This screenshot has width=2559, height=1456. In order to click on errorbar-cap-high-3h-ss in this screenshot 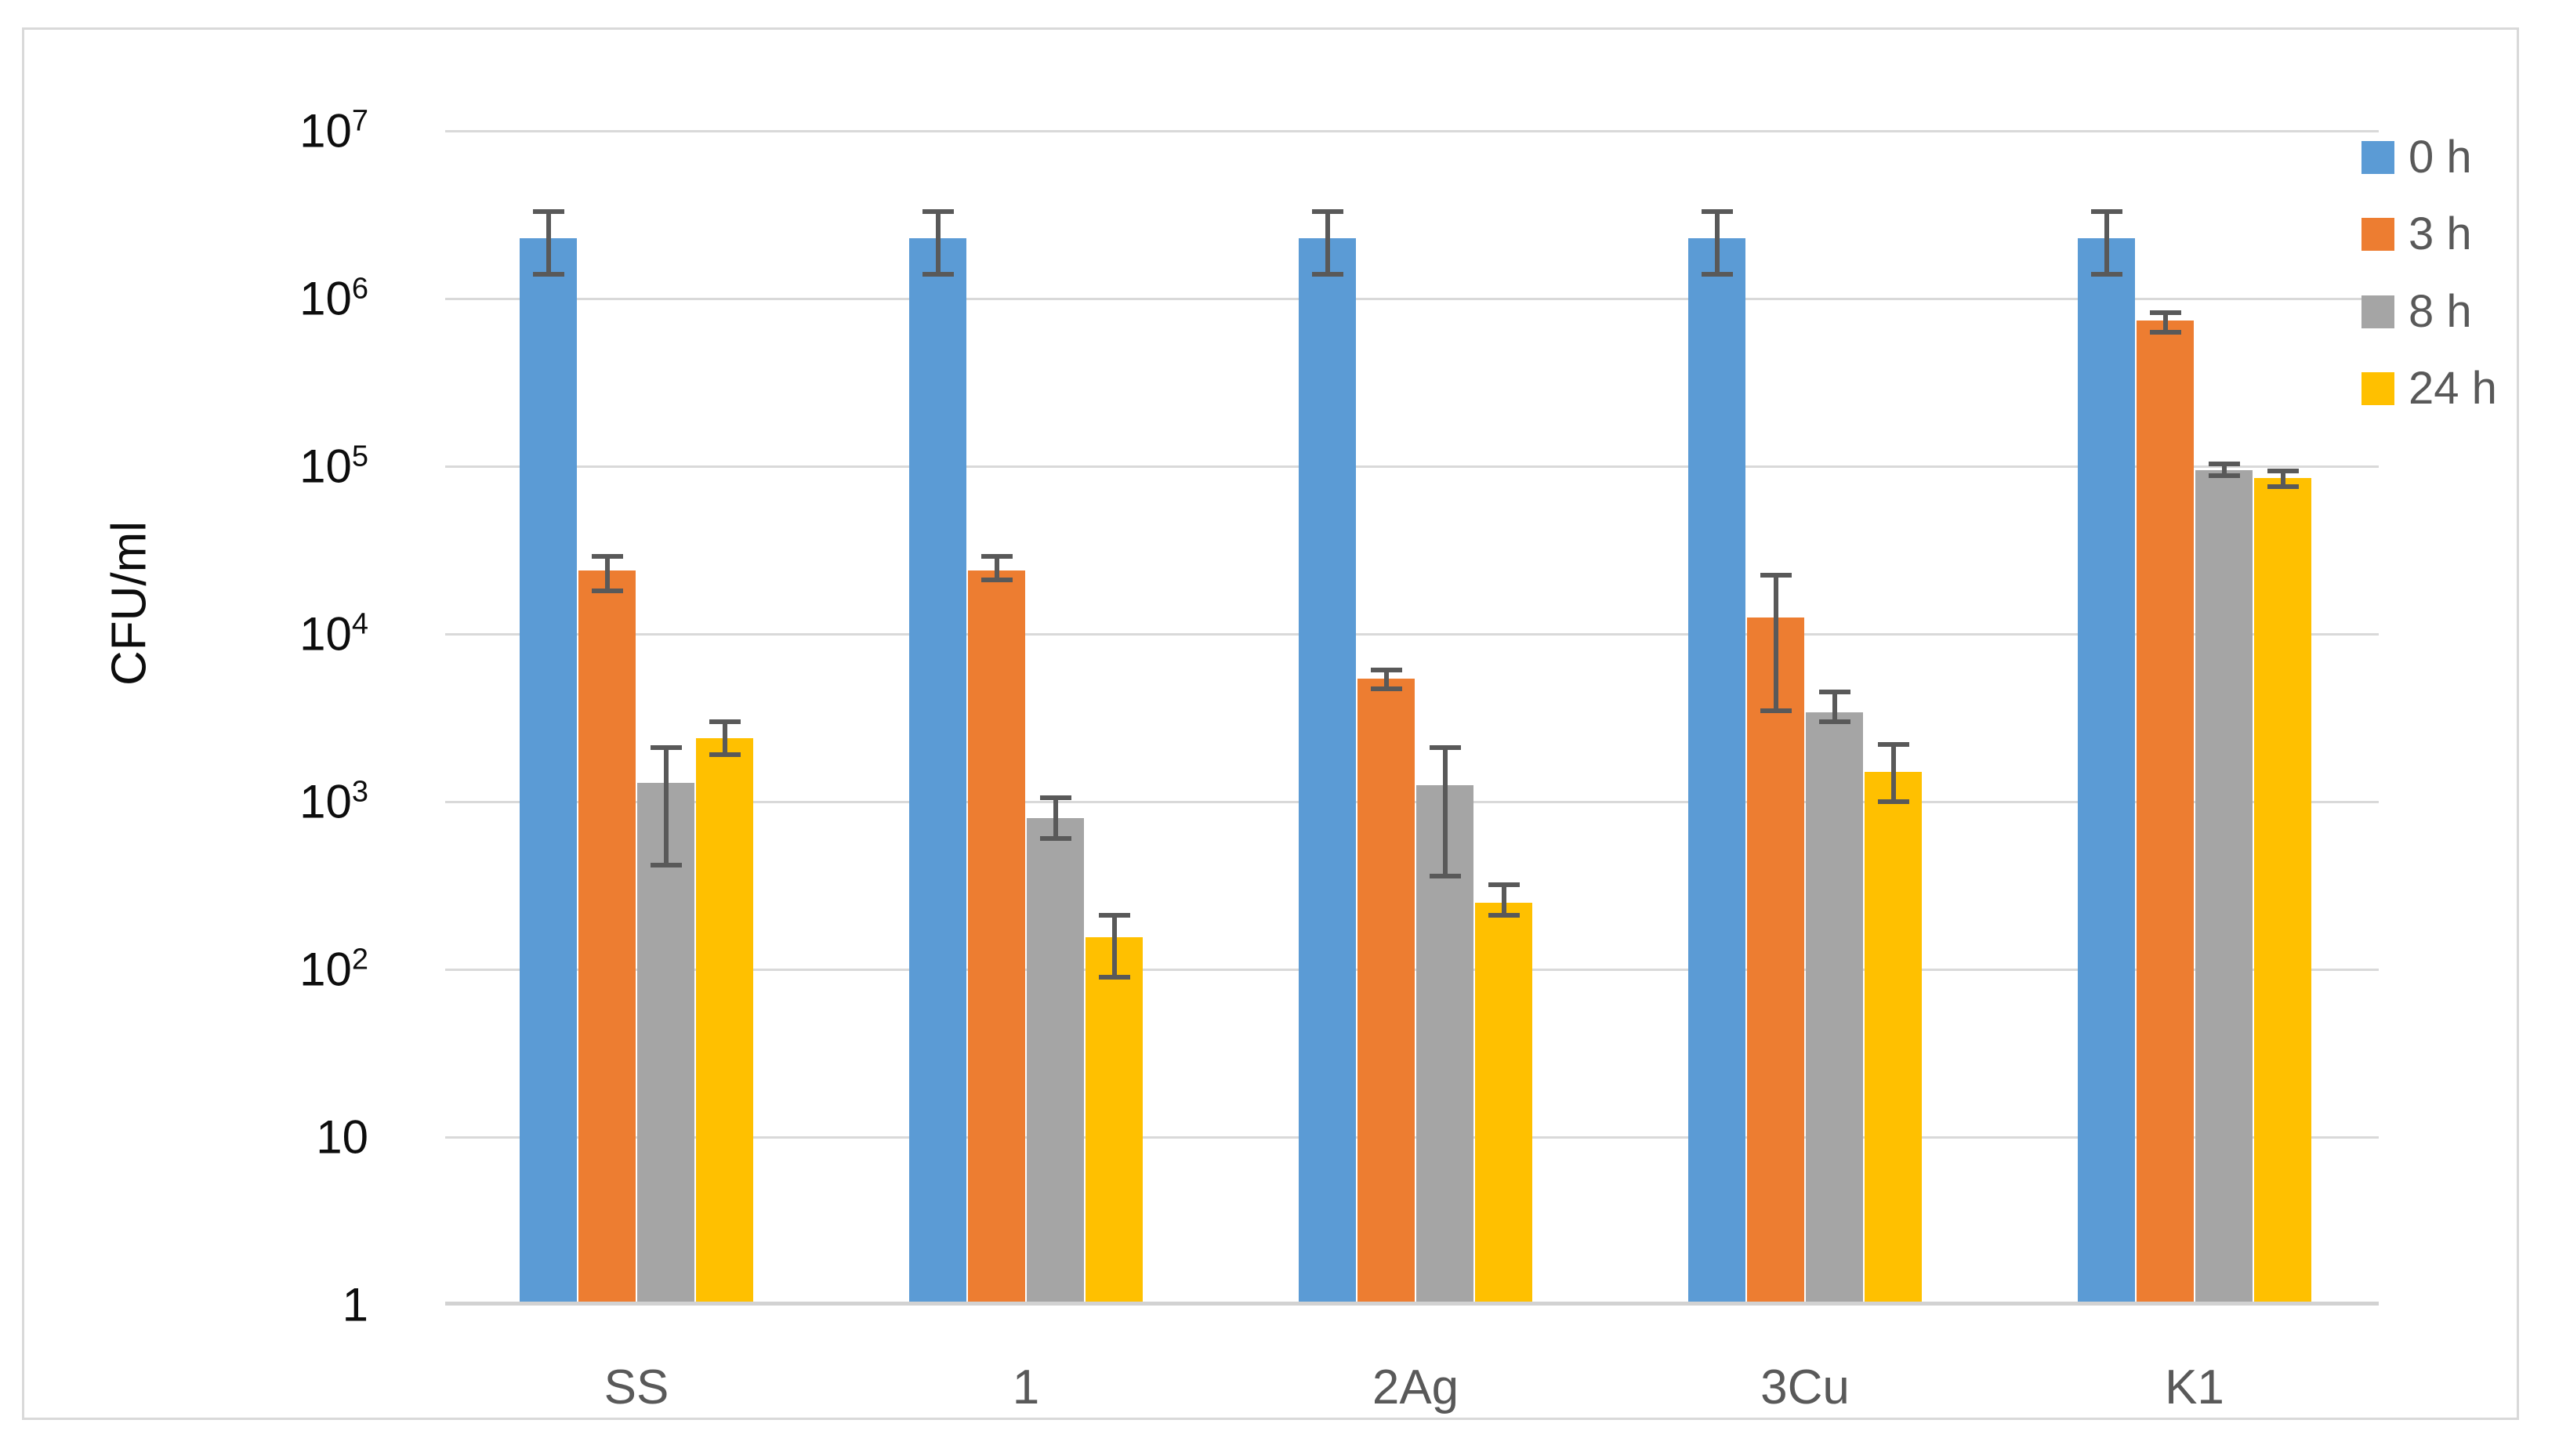, I will do `click(607, 557)`.